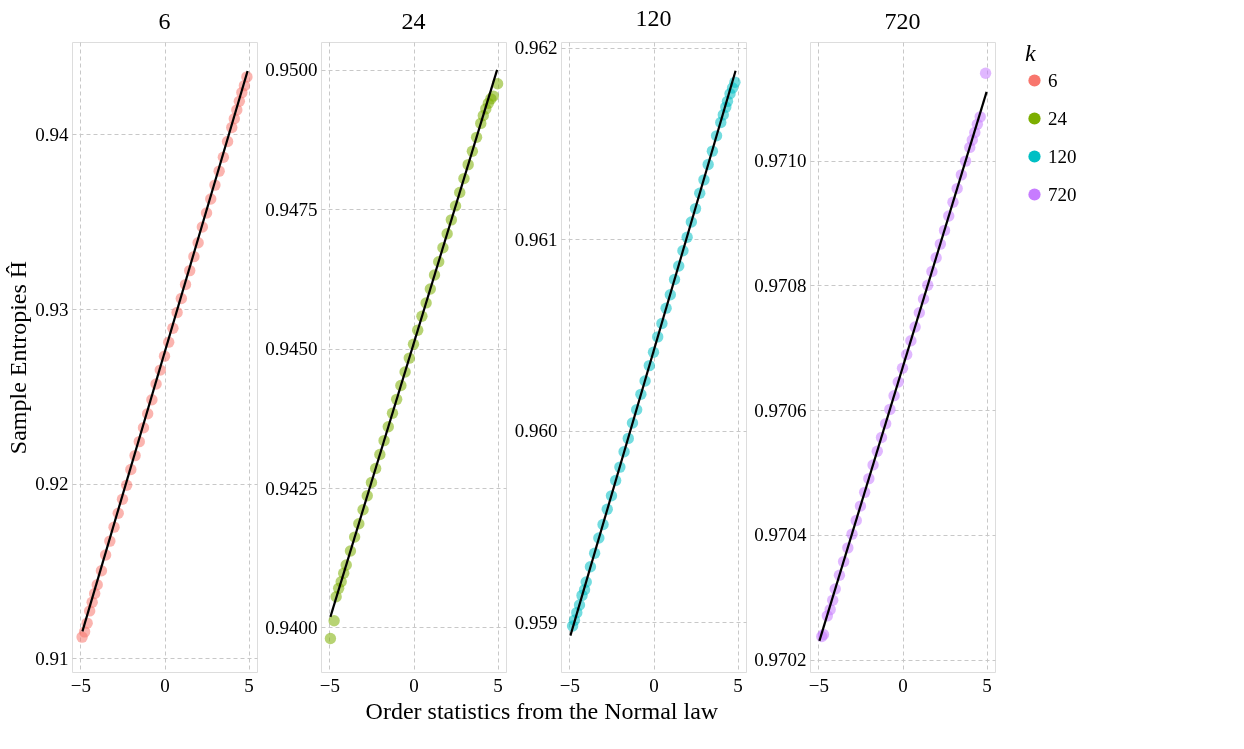 Image resolution: width=1244 pixels, height=749 pixels. I want to click on y-tick-label: 0.9400, so click(291, 627).